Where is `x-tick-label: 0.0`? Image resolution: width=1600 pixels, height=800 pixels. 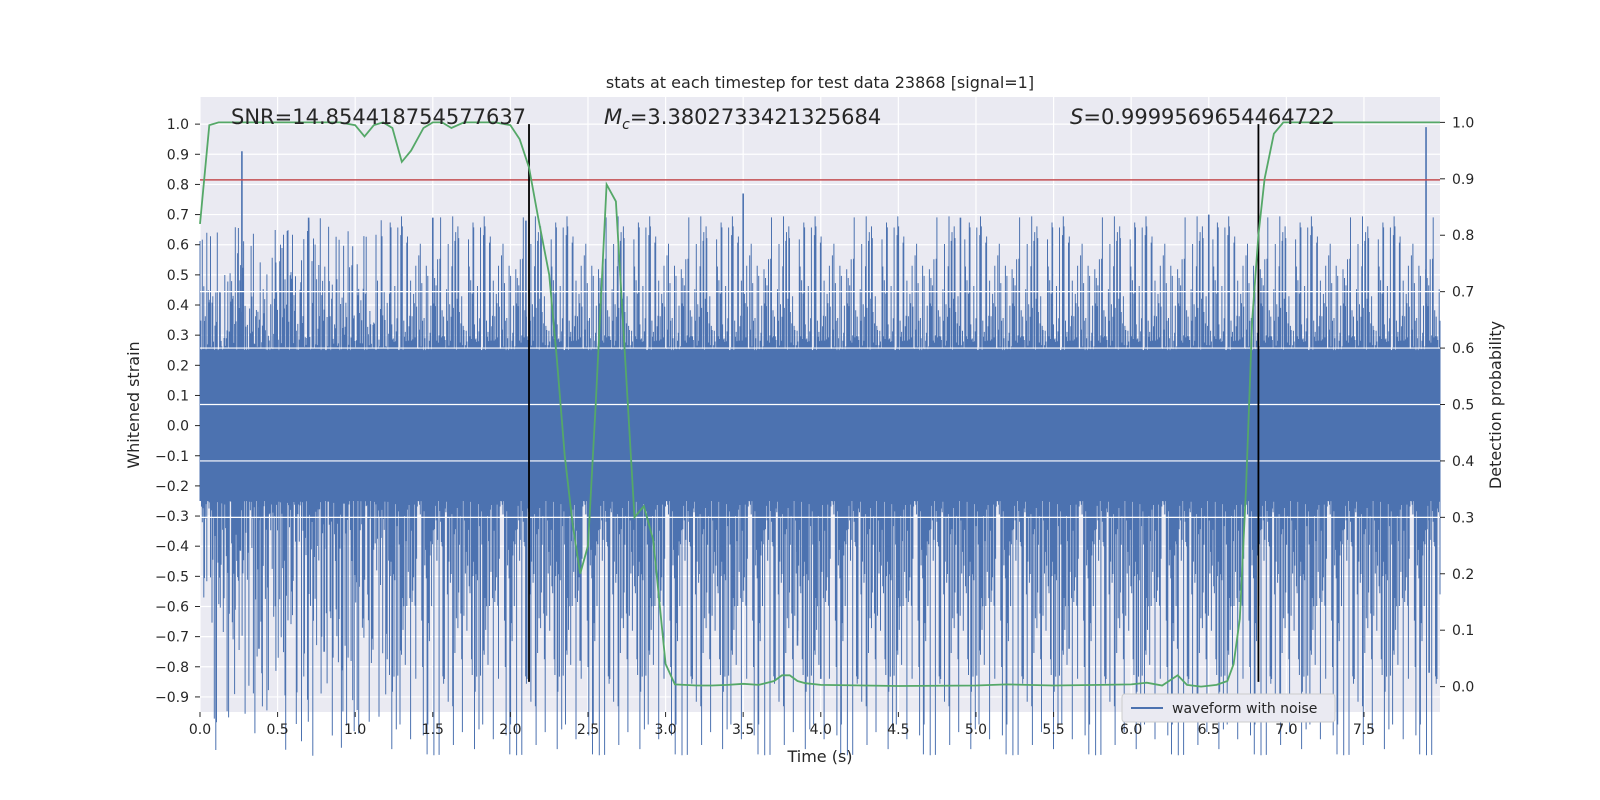 x-tick-label: 0.0 is located at coordinates (200, 730).